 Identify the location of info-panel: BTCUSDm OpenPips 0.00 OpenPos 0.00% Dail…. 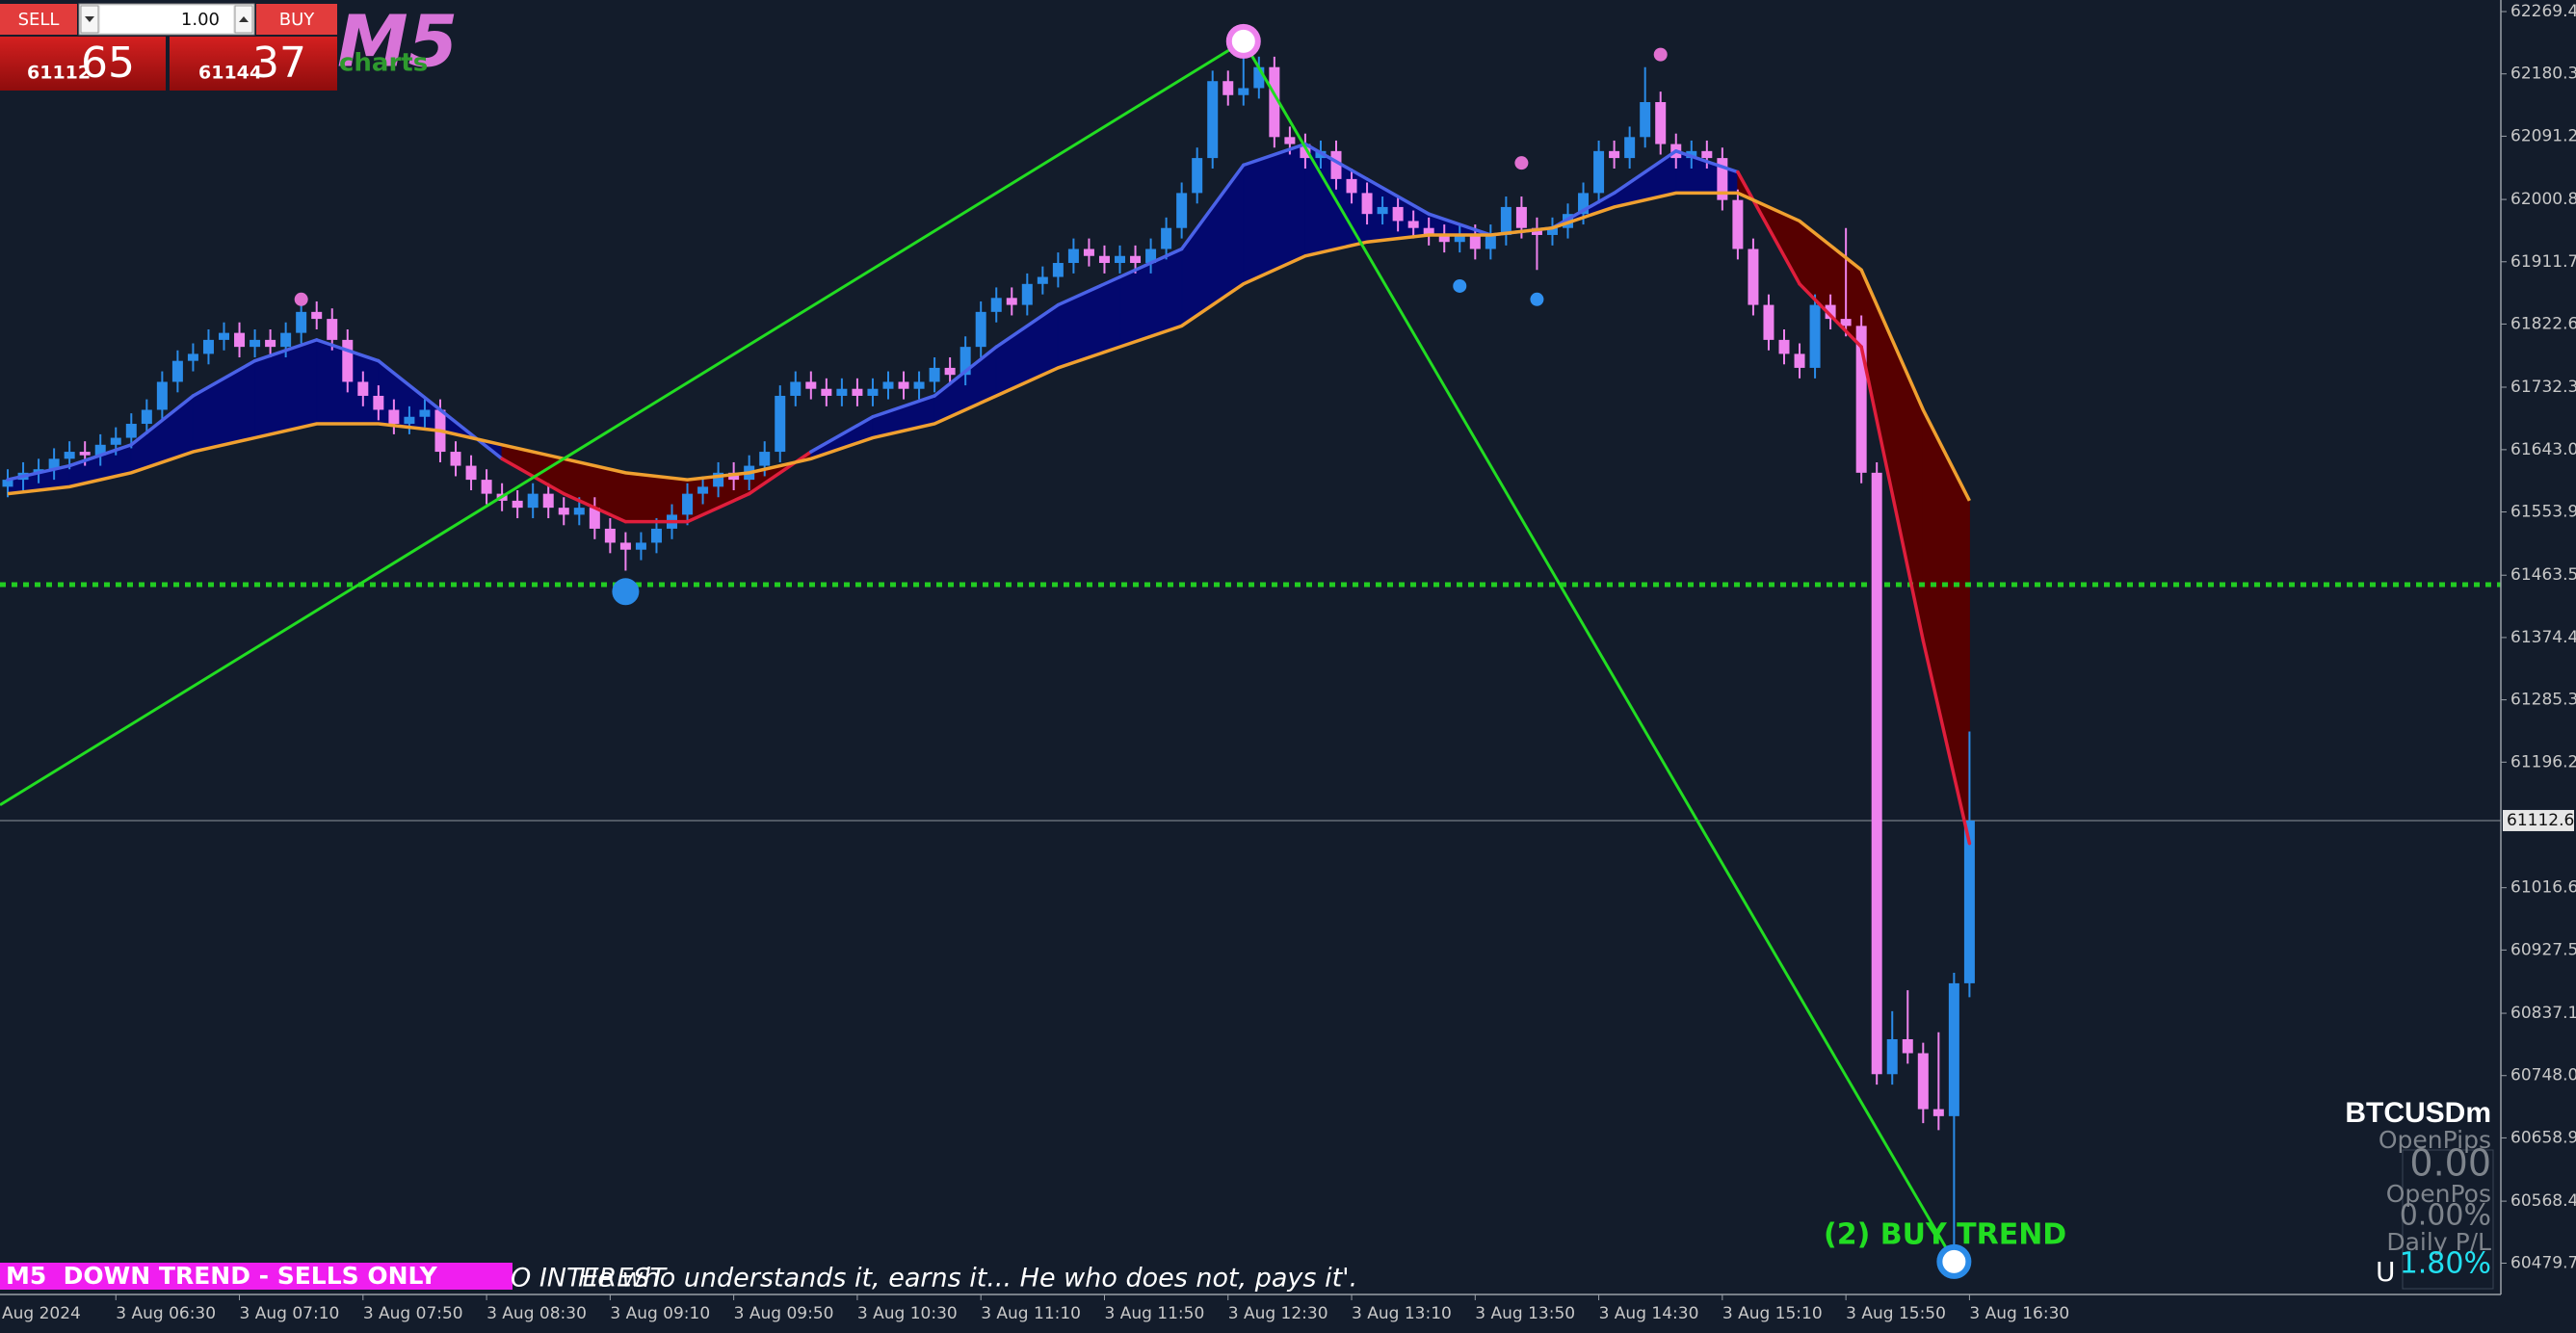
(2419, 1193).